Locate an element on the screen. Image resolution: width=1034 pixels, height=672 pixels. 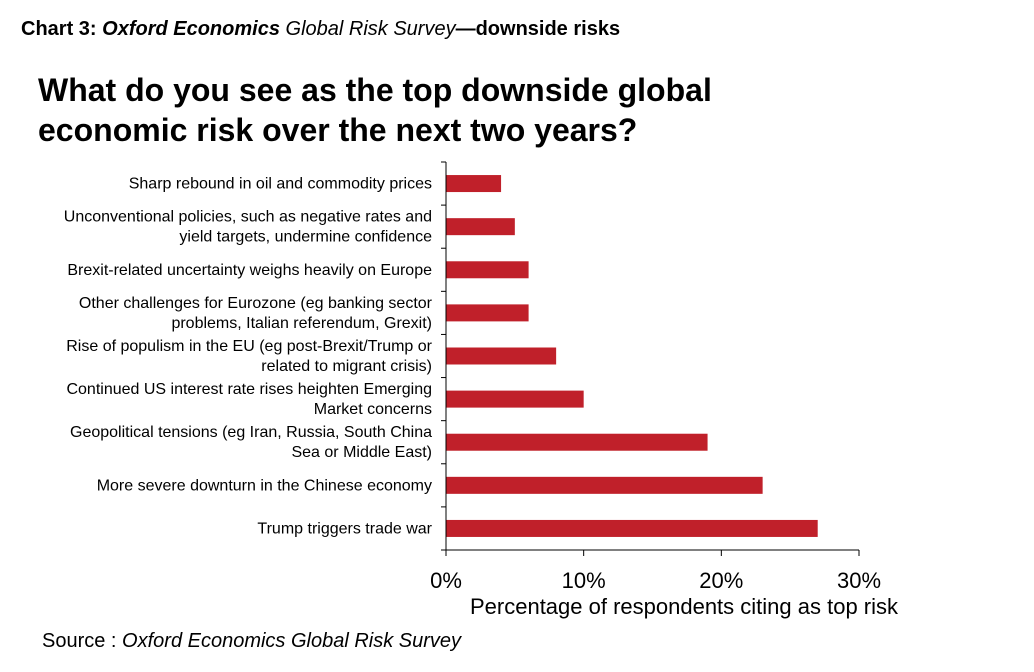
source-name: Oxford Economics Global Risk Survey is located at coordinates (292, 641).